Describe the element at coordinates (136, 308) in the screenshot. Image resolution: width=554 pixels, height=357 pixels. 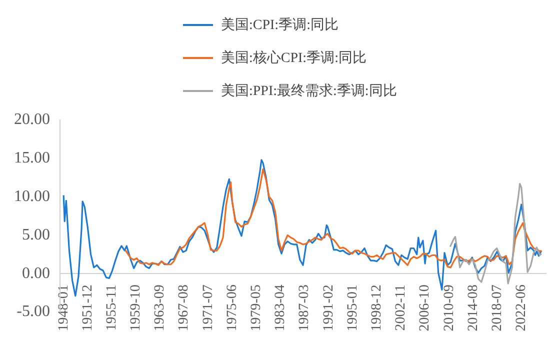
I see `x-tick-label: 1959-10` at that location.